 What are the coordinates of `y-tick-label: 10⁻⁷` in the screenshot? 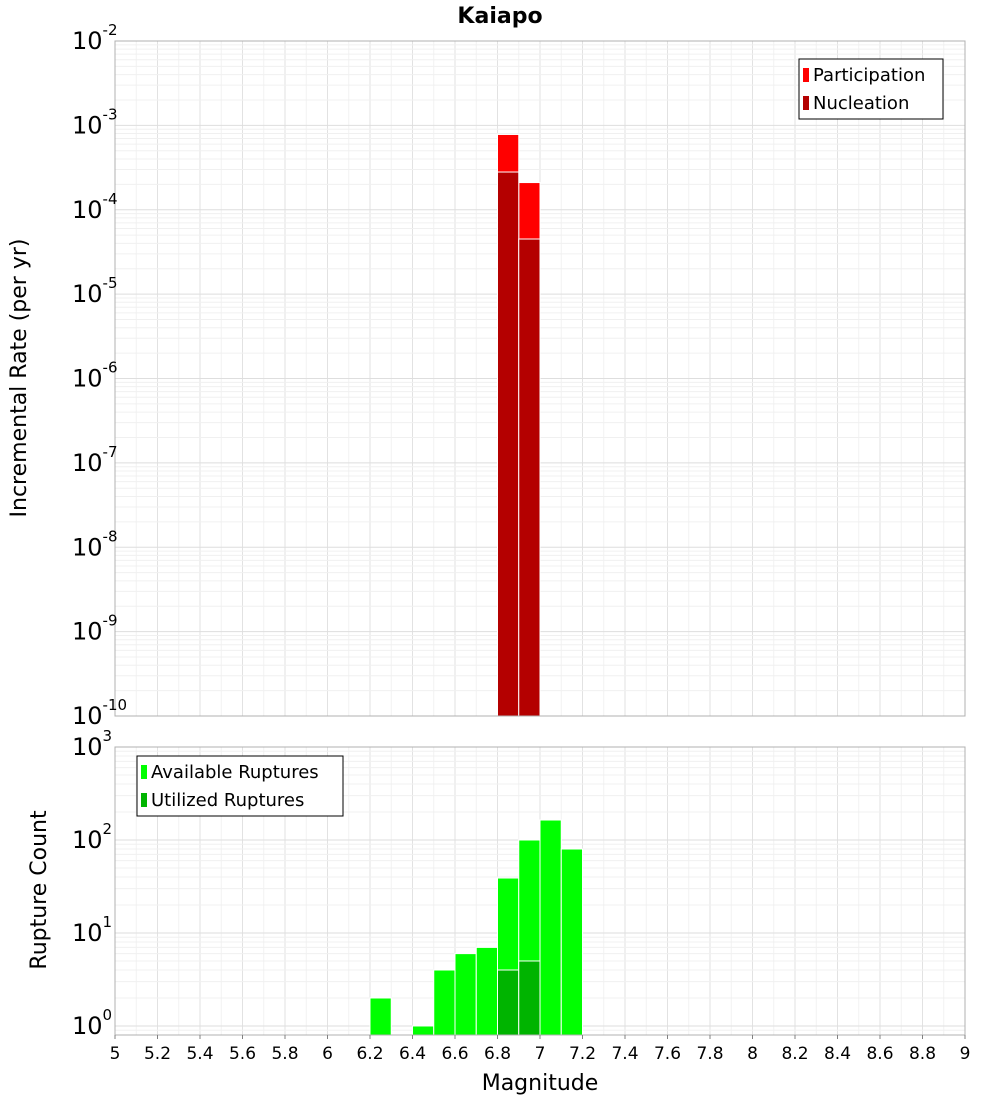 It's located at (95, 460).